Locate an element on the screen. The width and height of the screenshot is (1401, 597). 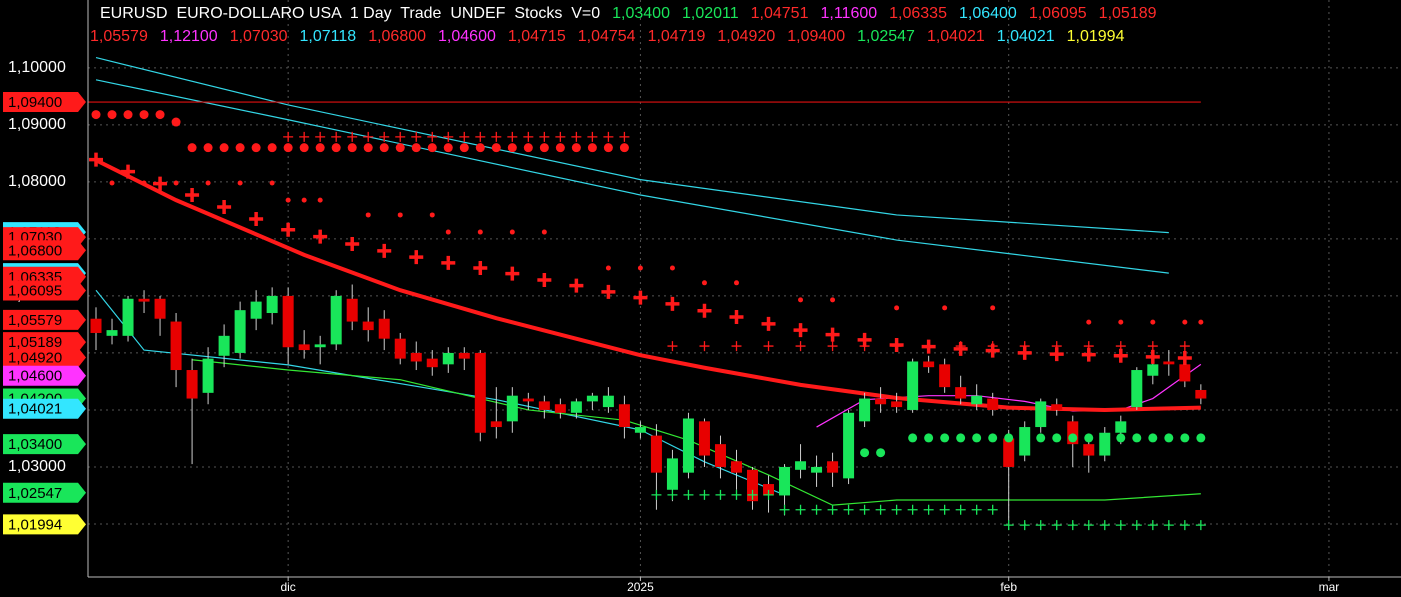
price-flag-label: 1,05189 is located at coordinates (35, 342).